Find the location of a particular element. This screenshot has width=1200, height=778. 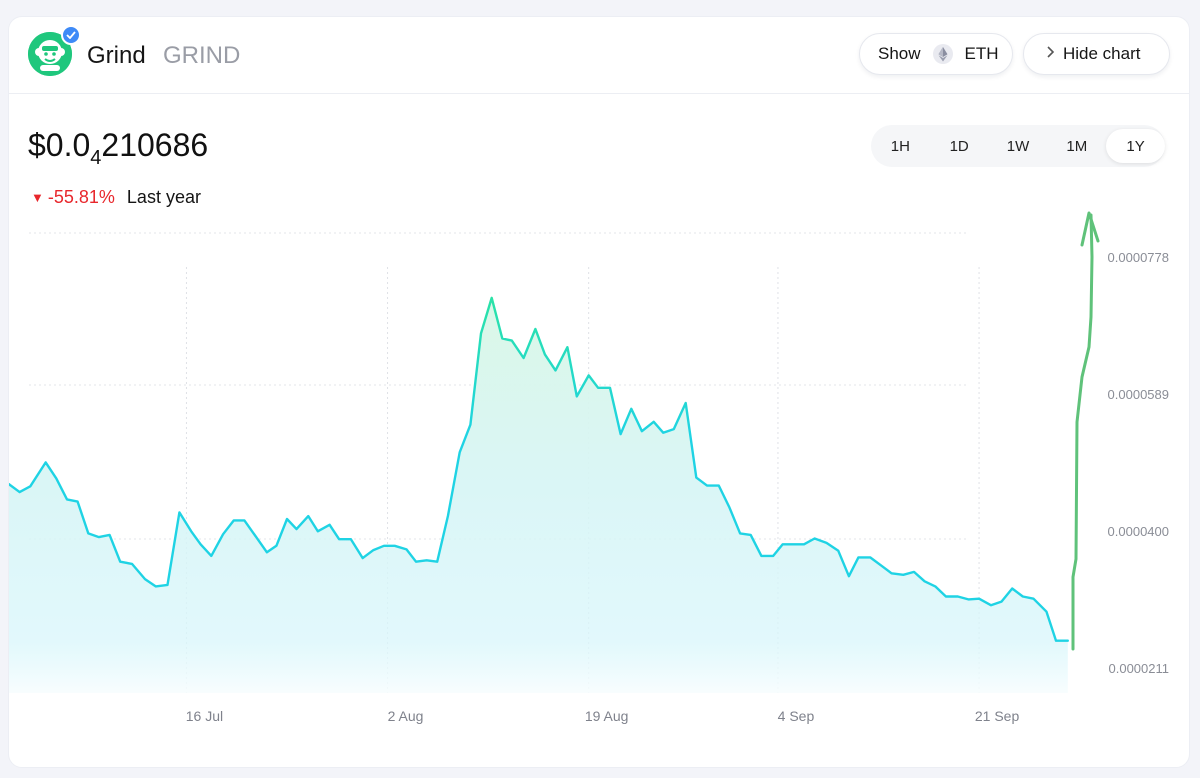

y-tick-label: 0.0000778 is located at coordinates (1138, 257).